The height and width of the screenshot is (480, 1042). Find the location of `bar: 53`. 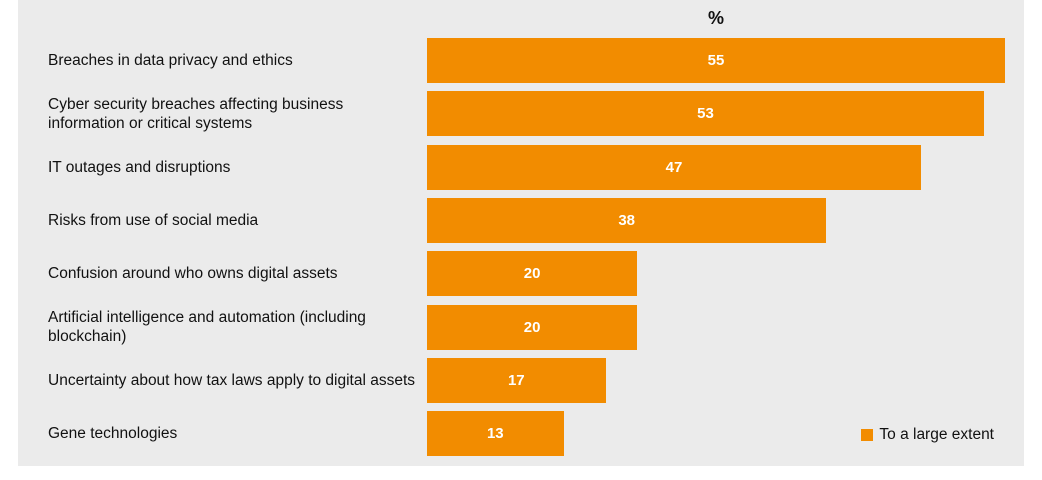

bar: 53 is located at coordinates (705, 114).